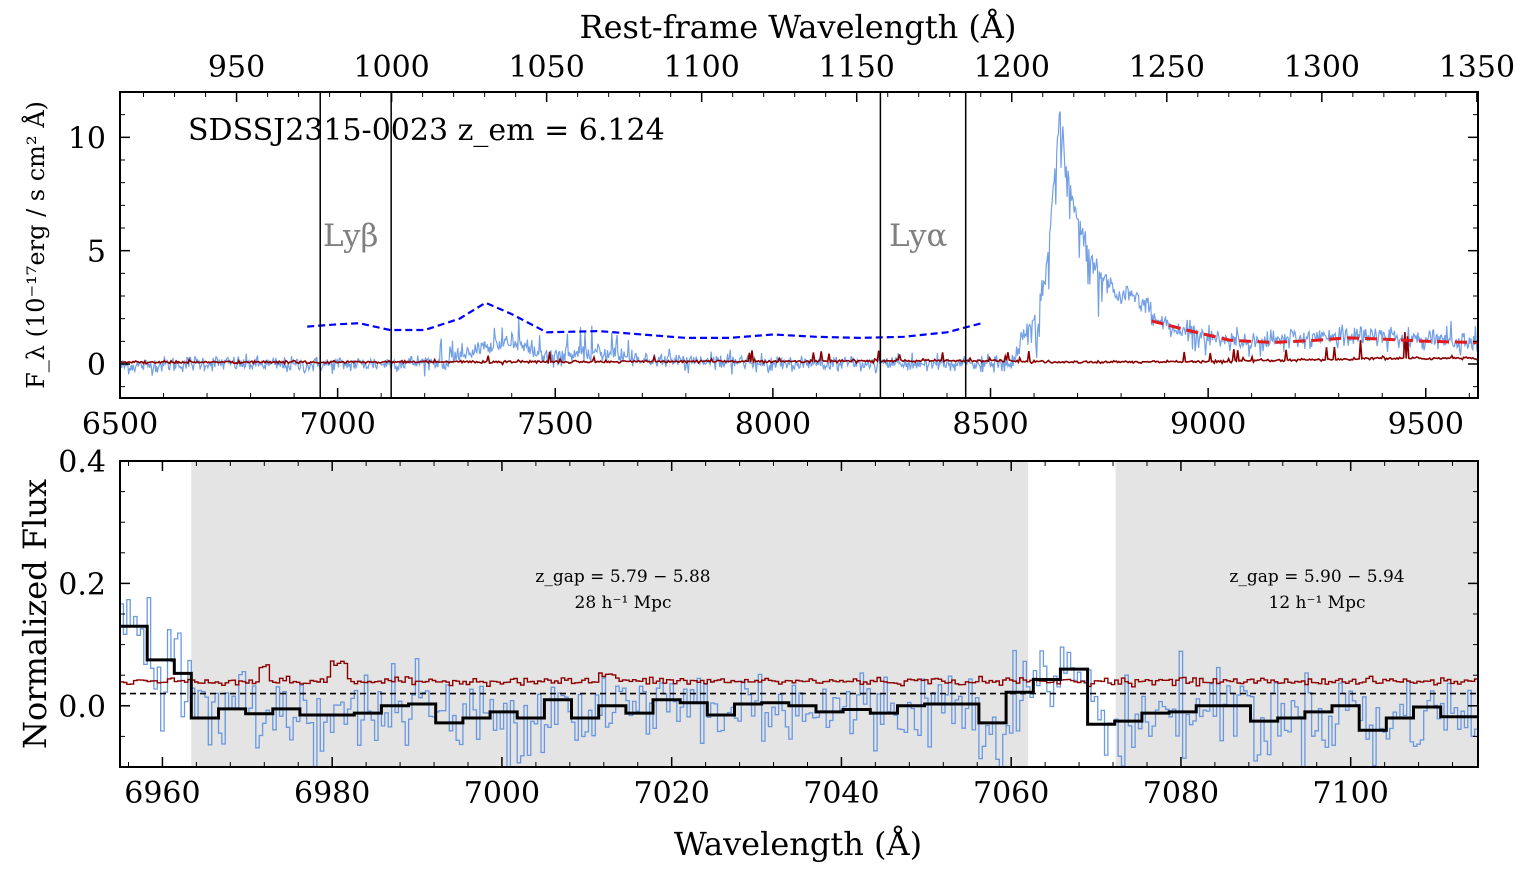 The height and width of the screenshot is (869, 1516). What do you see at coordinates (35, 614) in the screenshot?
I see `bottom-y-axis-title: Normalized Flux` at bounding box center [35, 614].